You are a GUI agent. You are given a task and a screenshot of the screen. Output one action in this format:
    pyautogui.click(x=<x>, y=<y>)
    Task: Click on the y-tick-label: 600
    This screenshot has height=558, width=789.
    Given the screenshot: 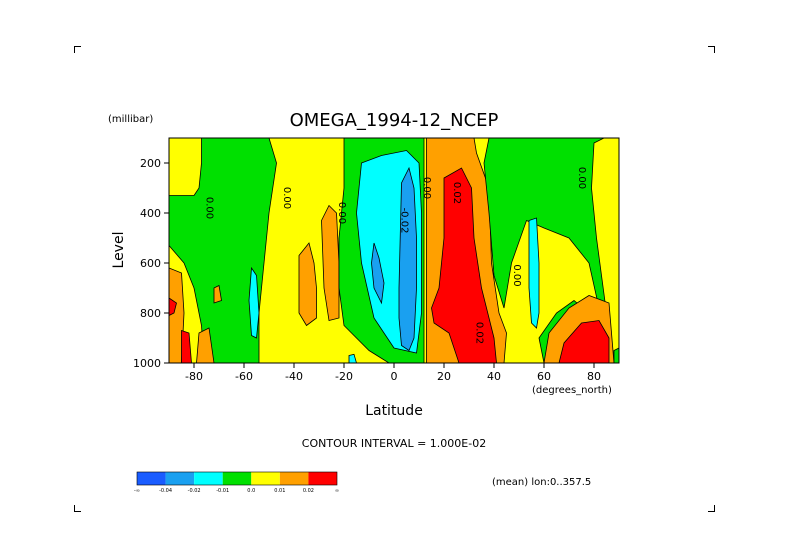 What is the action you would take?
    pyautogui.click(x=150, y=263)
    